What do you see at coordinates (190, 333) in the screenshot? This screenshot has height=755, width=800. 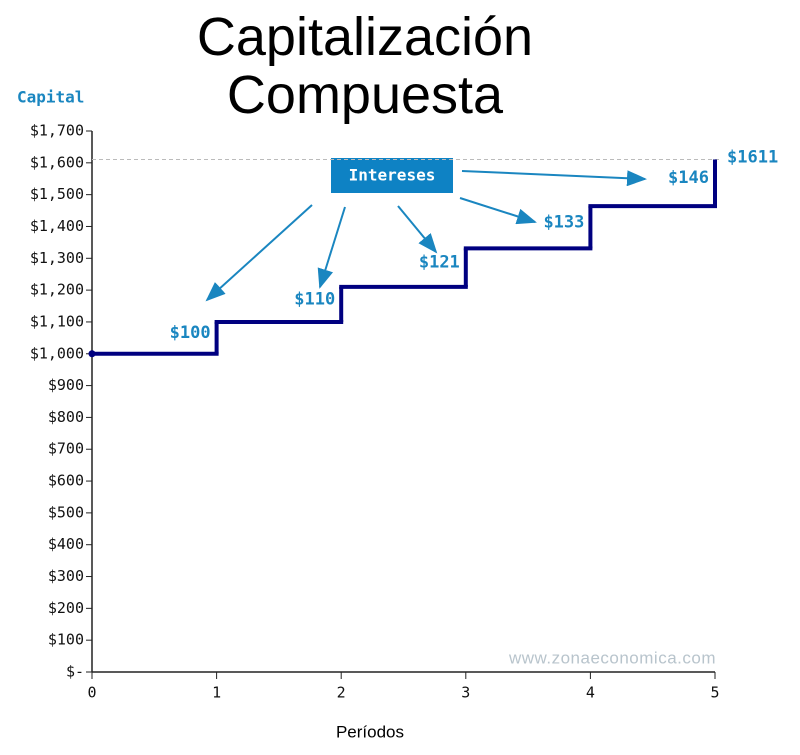 I see `interest-label: $100` at bounding box center [190, 333].